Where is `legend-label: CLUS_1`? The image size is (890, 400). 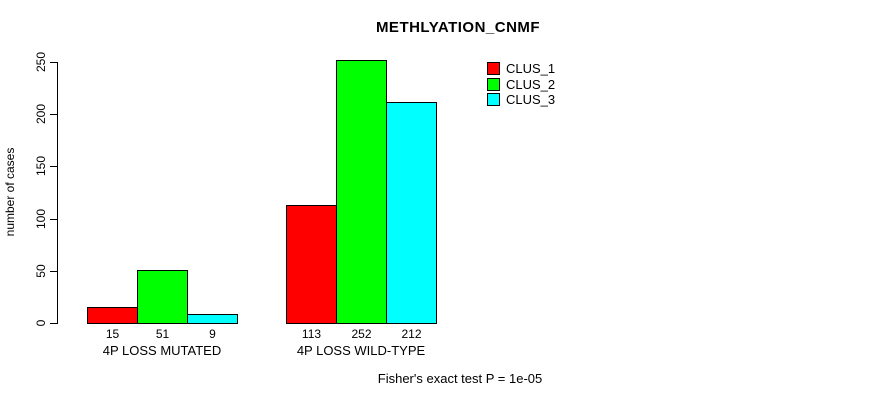
legend-label: CLUS_1 is located at coordinates (531, 69).